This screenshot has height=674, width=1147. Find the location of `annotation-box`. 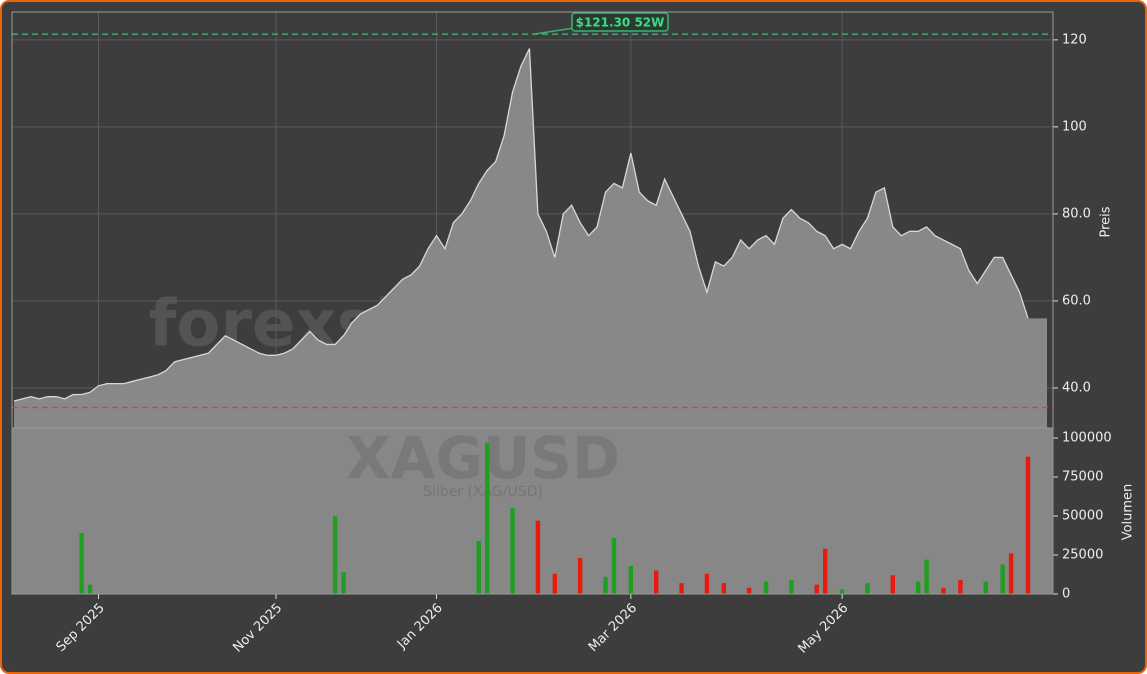

annotation-box is located at coordinates (620, 22).